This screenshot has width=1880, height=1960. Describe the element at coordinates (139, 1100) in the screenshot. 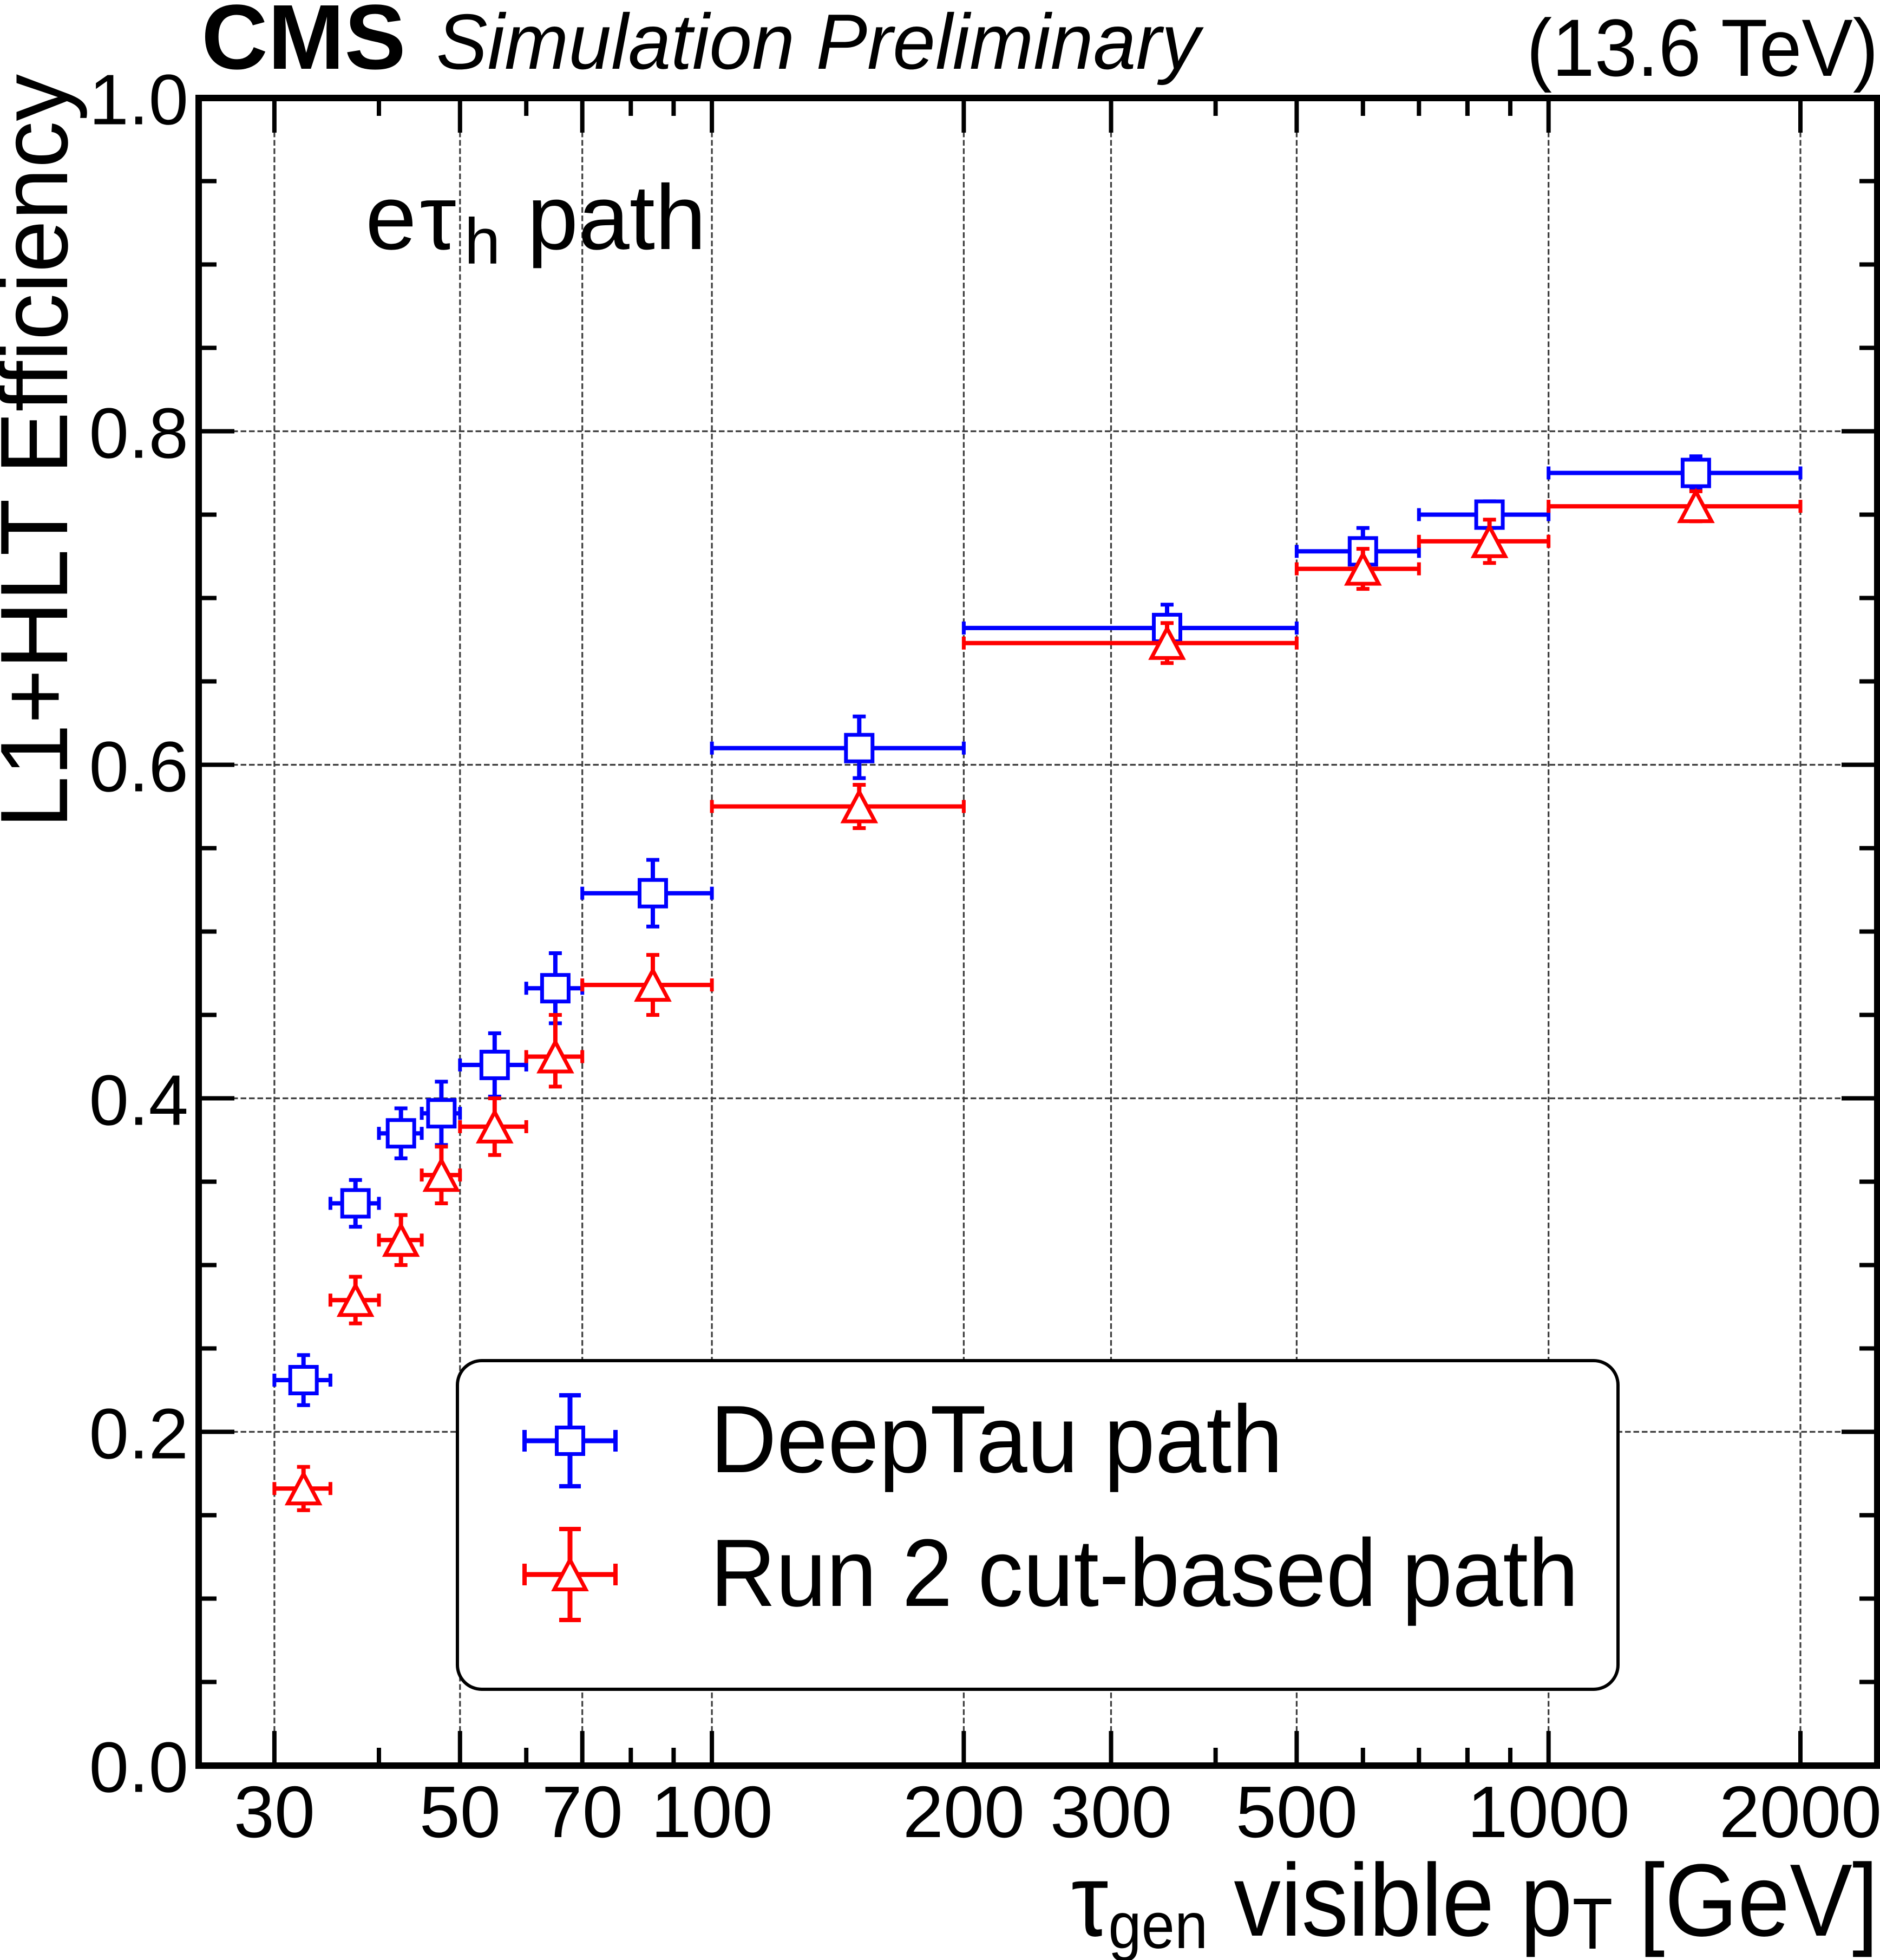

I see `svg-text: 0.4` at that location.